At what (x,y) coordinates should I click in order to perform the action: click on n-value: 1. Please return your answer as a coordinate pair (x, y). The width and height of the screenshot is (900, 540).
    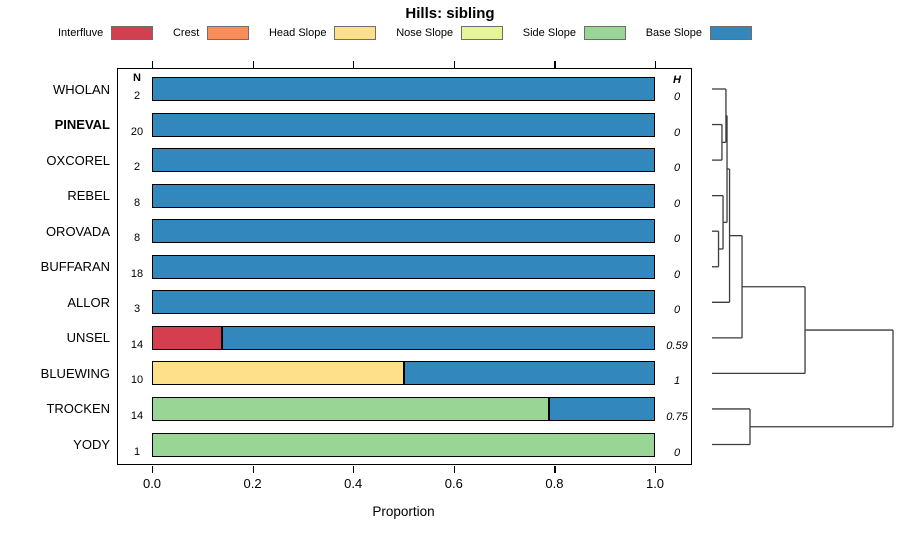
    Looking at the image, I should click on (137, 451).